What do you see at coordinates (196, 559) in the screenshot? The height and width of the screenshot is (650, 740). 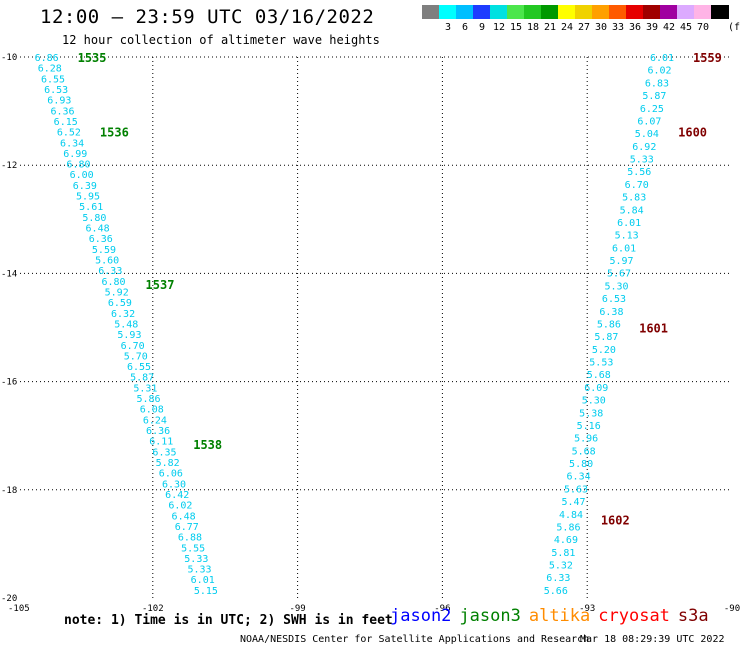 I see `swh-value: 5.33` at bounding box center [196, 559].